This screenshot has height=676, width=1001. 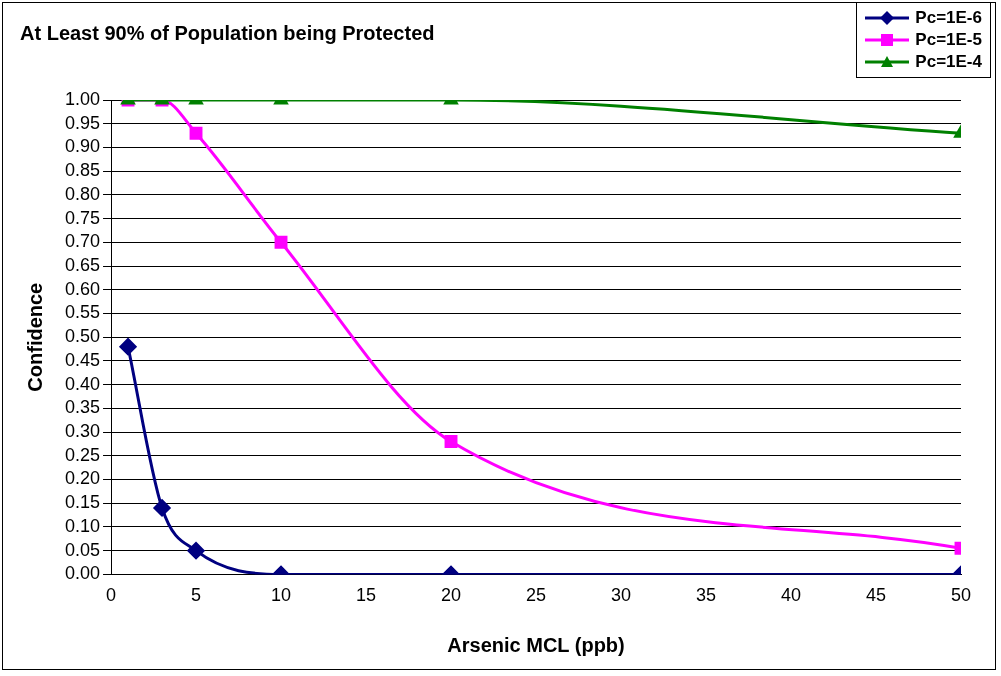 I want to click on x-tick-label: 40, so click(x=791, y=595).